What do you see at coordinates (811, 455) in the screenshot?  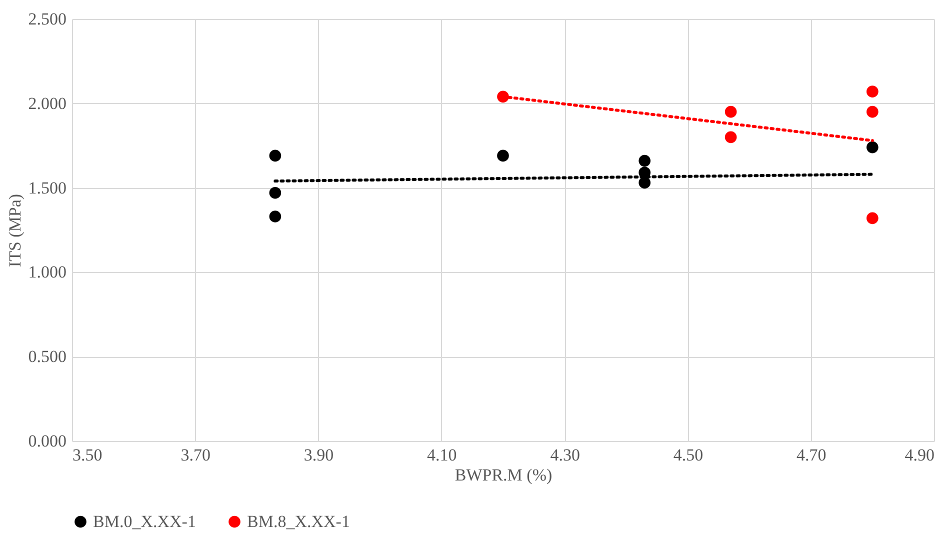 I see `x-tick-label: 4.70` at bounding box center [811, 455].